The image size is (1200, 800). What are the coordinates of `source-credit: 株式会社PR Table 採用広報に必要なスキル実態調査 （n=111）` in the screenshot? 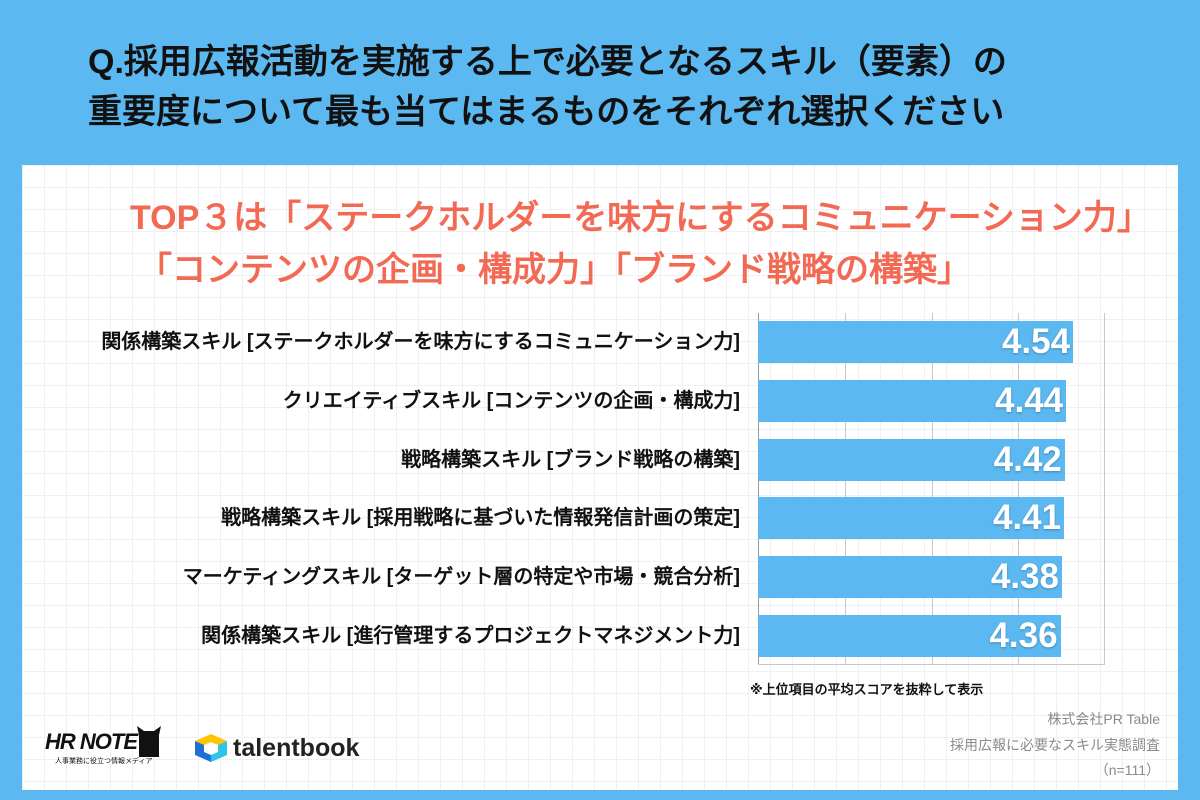 It's located at (1055, 745).